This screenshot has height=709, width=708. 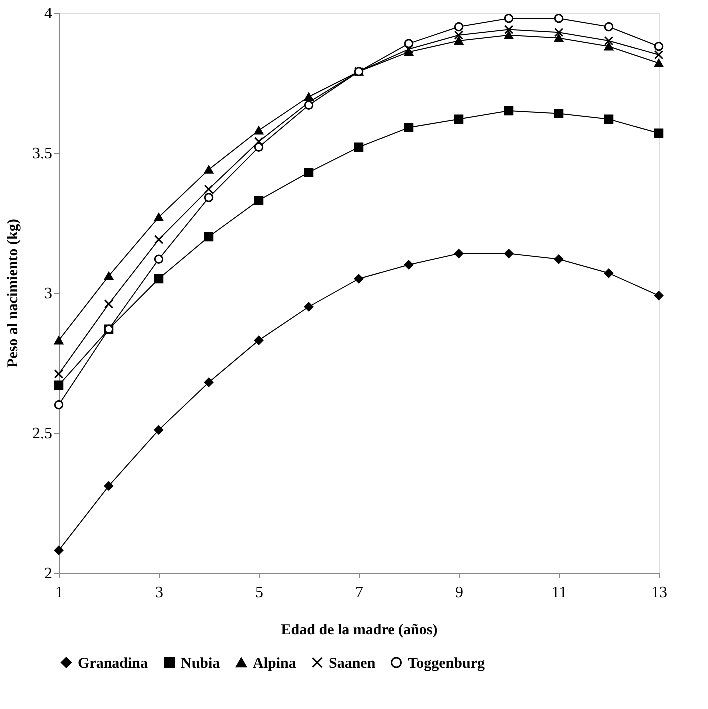 I want to click on x-axis-title: Edad de la madre (años), so click(x=359, y=630).